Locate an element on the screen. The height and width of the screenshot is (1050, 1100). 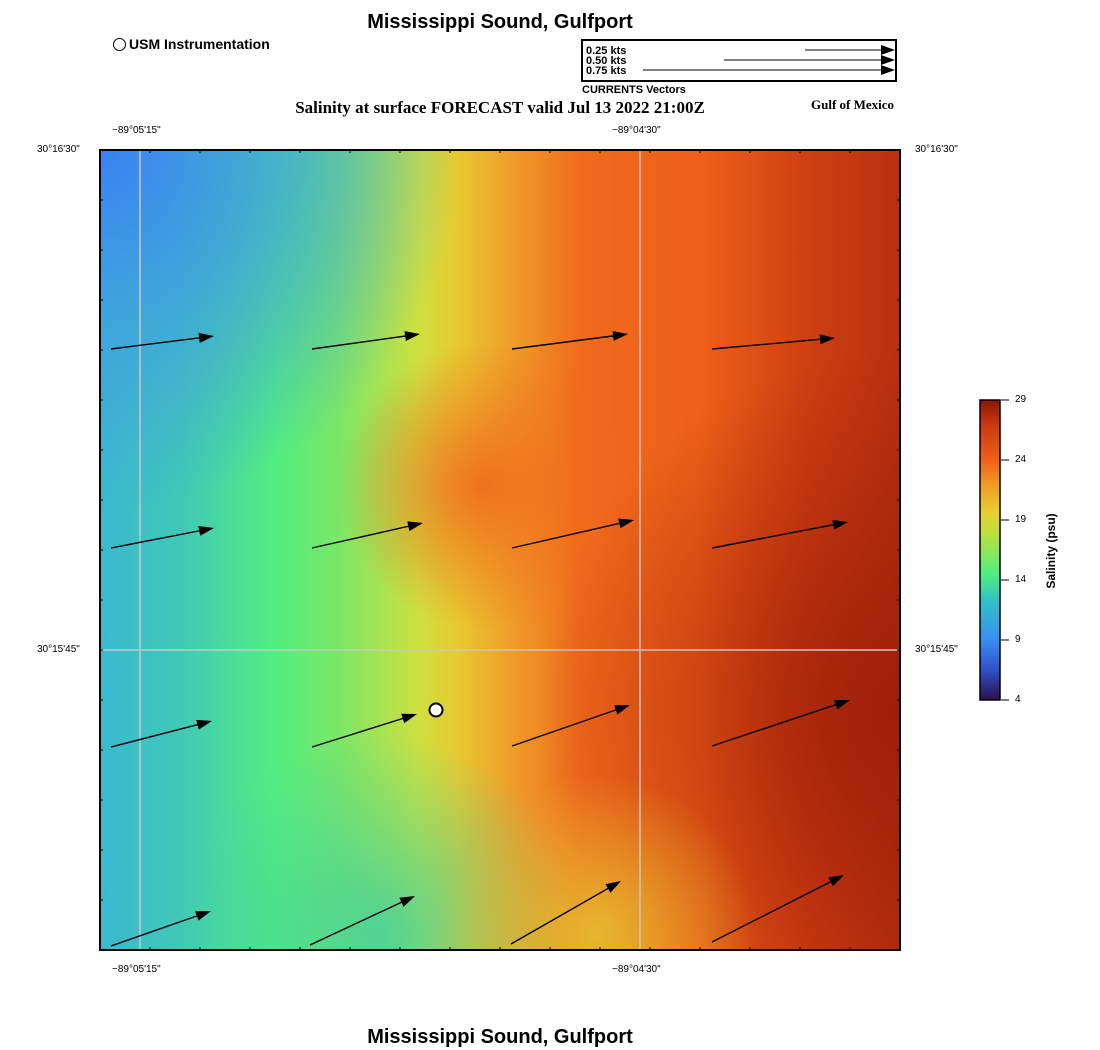
colorbar-tick-label: 14 is located at coordinates (1021, 579).